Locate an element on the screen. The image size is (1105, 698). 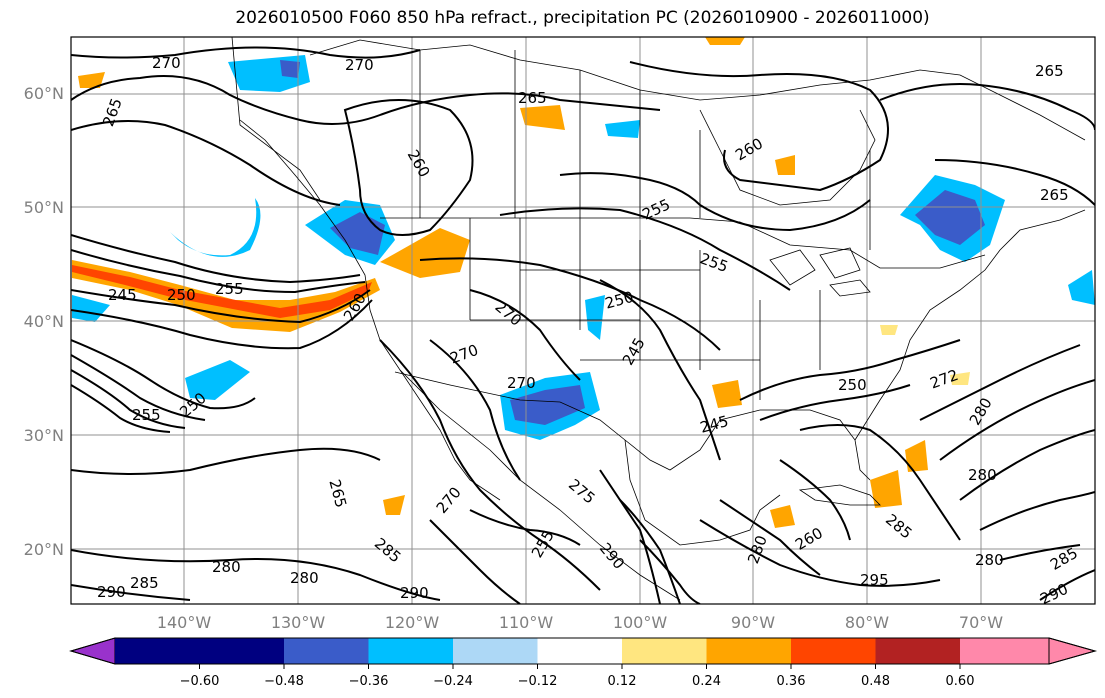
colorbar-tick-label: −0.36 is located at coordinates (369, 681).